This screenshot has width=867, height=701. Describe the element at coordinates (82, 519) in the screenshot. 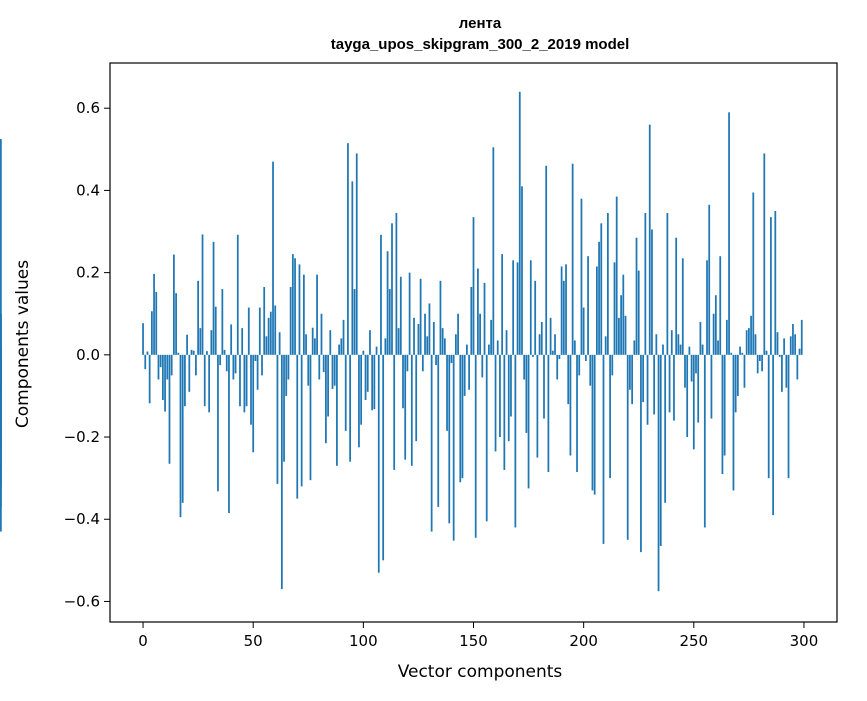

I see `y-tick-label: −0.4` at that location.